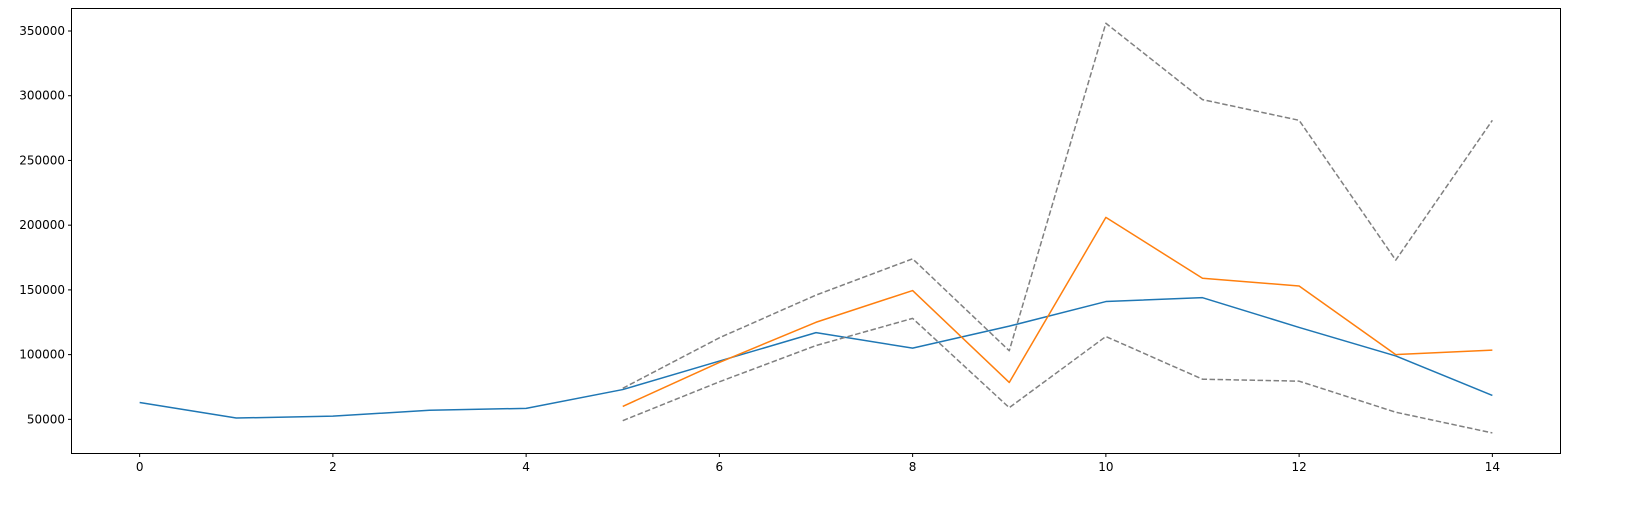  I want to click on x-tick-label: 14, so click(1492, 467).